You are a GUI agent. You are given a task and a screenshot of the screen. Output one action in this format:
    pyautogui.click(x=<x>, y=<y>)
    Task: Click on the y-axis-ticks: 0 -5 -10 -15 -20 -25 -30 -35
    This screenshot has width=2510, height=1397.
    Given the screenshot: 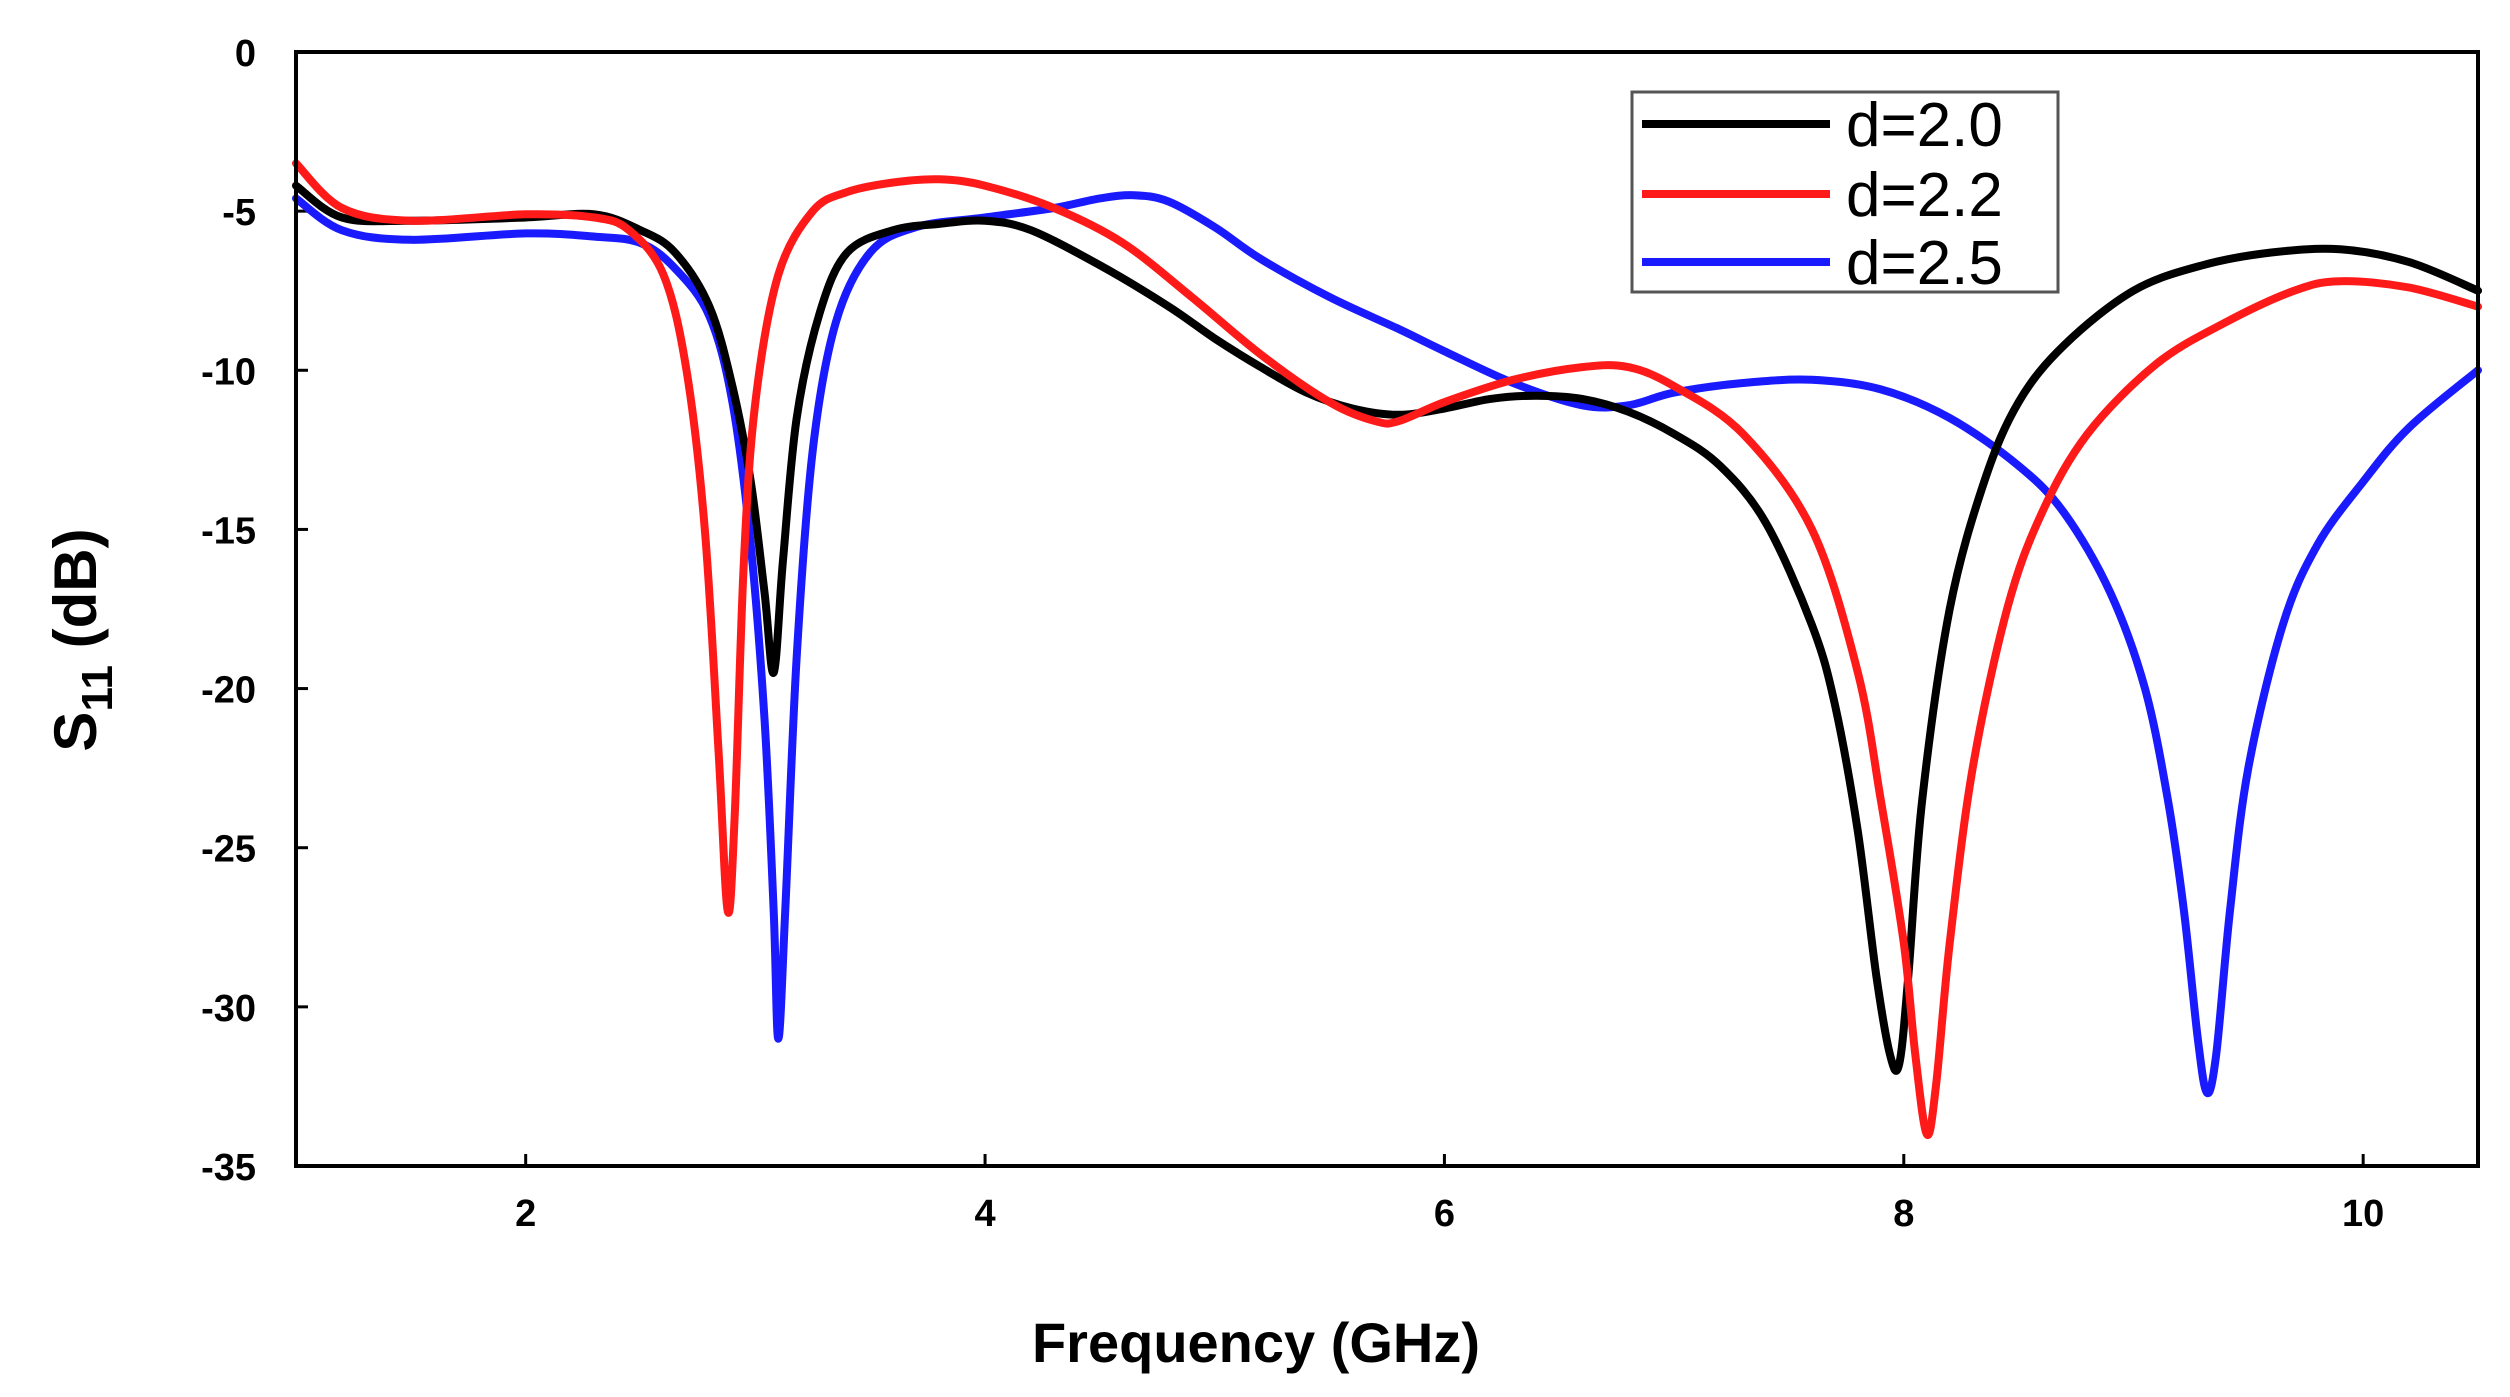 What is the action you would take?
    pyautogui.click(x=254, y=611)
    